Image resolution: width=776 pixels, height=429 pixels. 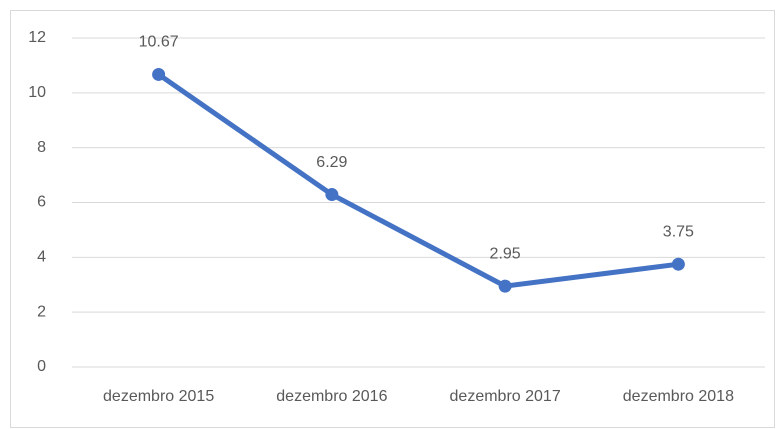 What do you see at coordinates (505, 253) in the screenshot?
I see `data-label: 2.95` at bounding box center [505, 253].